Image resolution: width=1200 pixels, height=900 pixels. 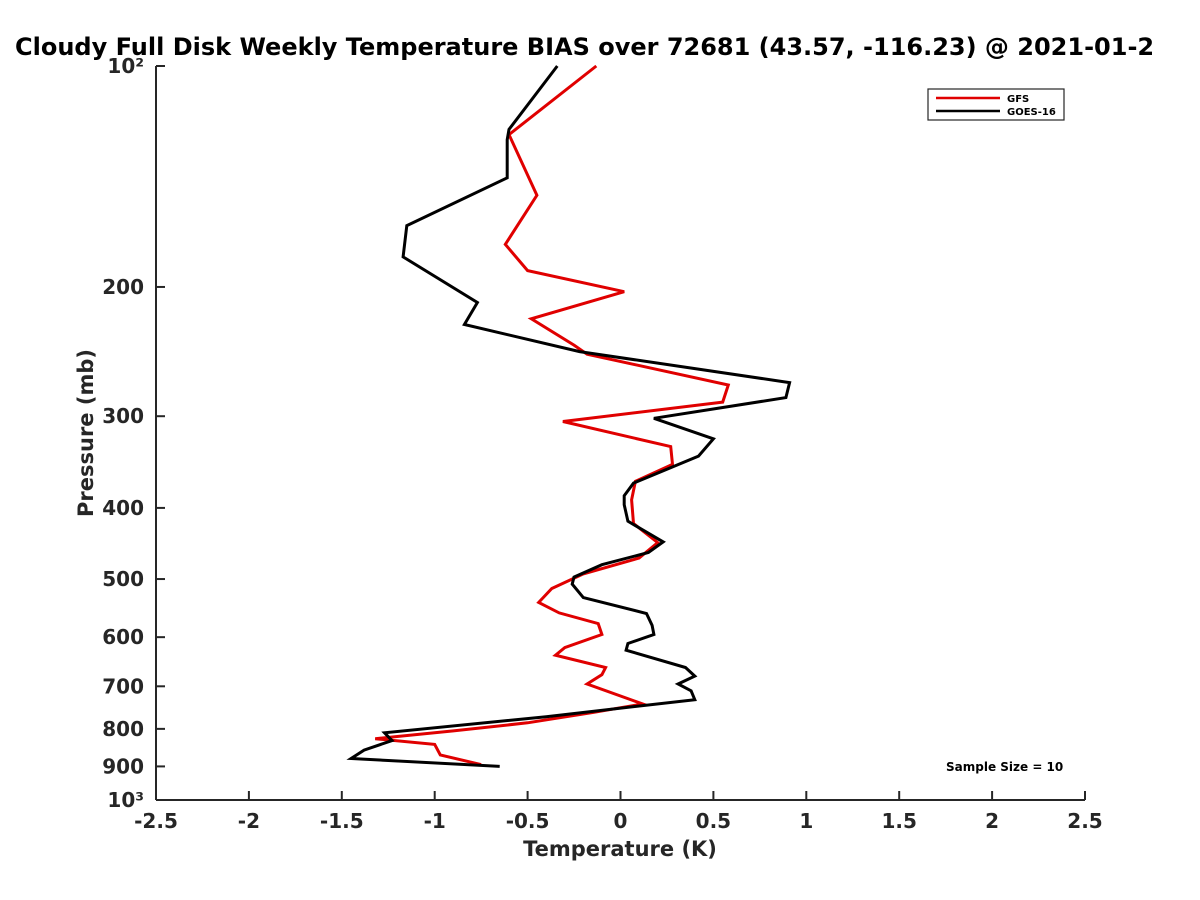 What do you see at coordinates (123, 686) in the screenshot?
I see `y-tick-label: 700` at bounding box center [123, 686].